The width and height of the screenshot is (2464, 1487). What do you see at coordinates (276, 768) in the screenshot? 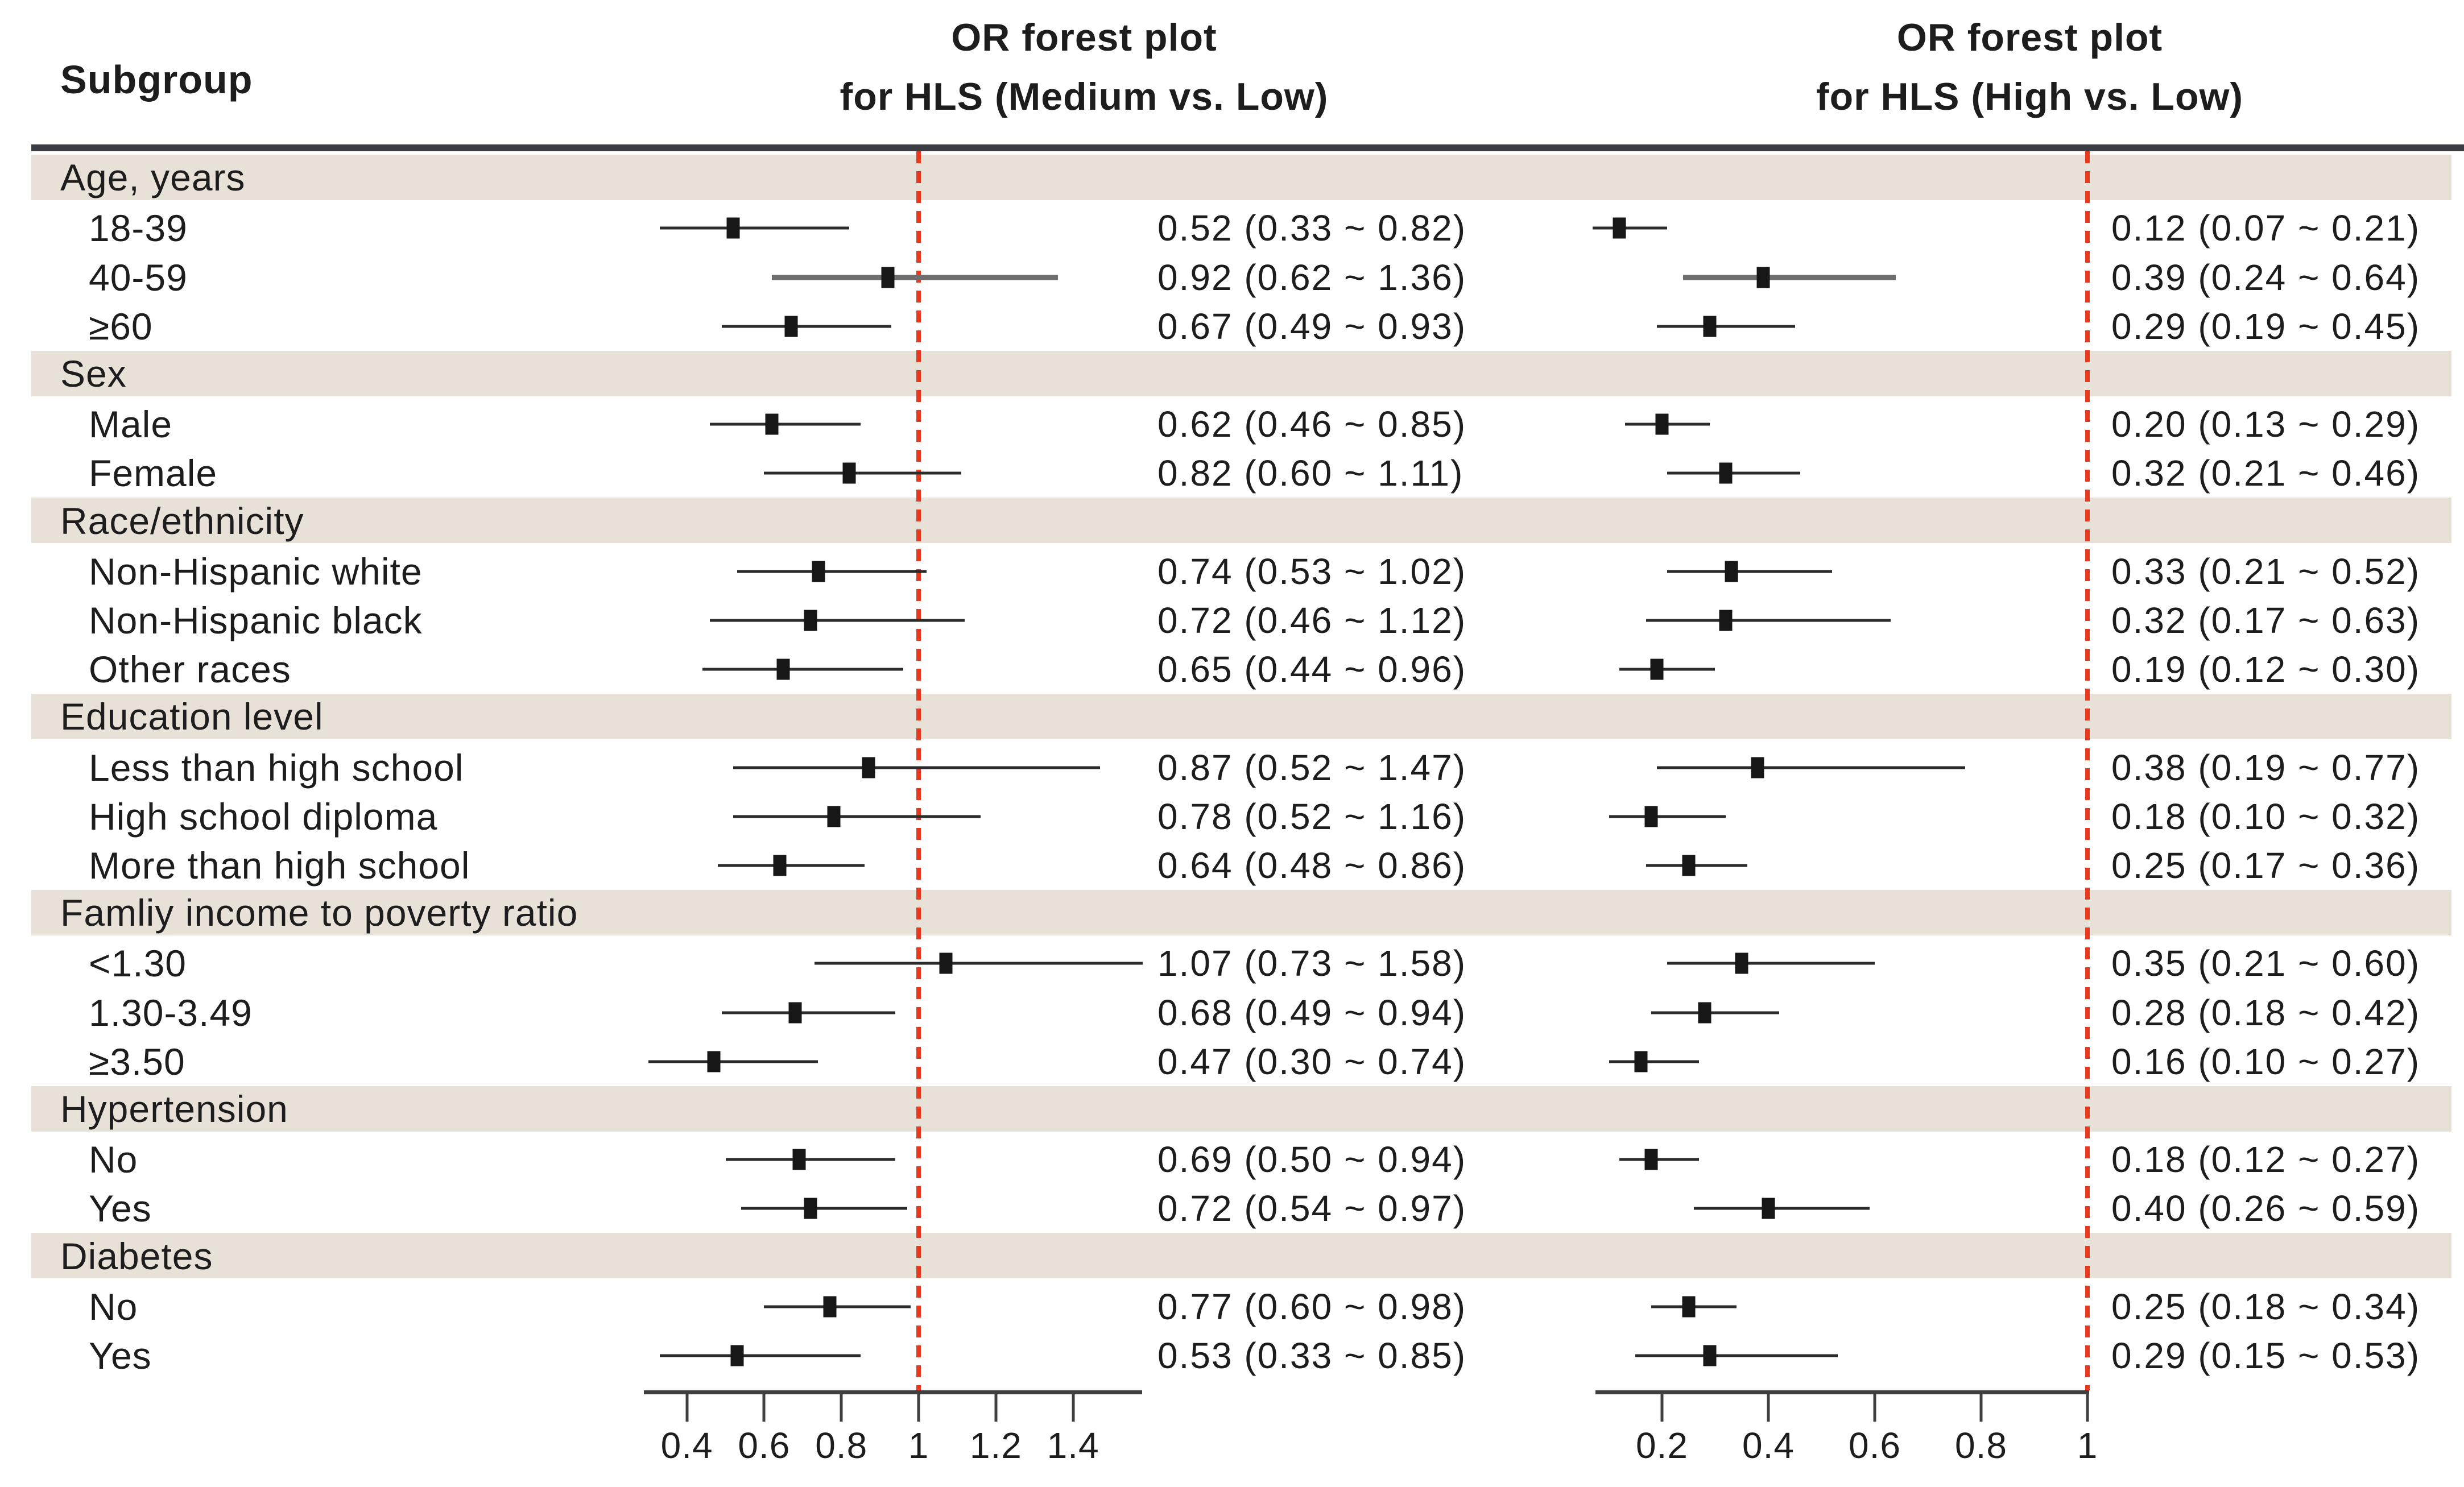
I see `subgroup-row-label: Less than high school` at bounding box center [276, 768].